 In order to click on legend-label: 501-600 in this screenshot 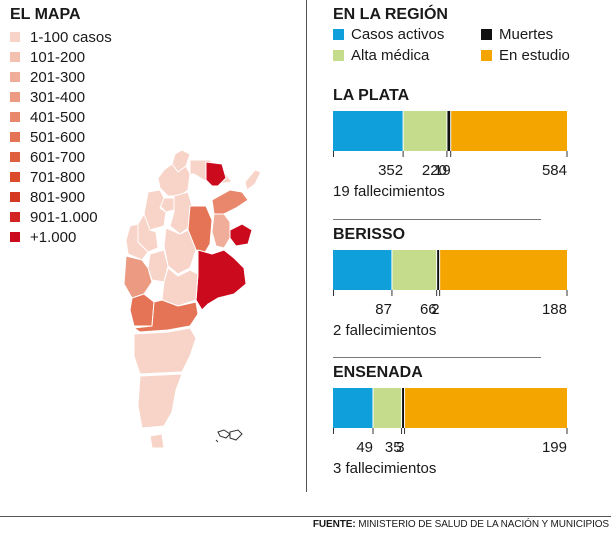, I will do `click(58, 137)`.